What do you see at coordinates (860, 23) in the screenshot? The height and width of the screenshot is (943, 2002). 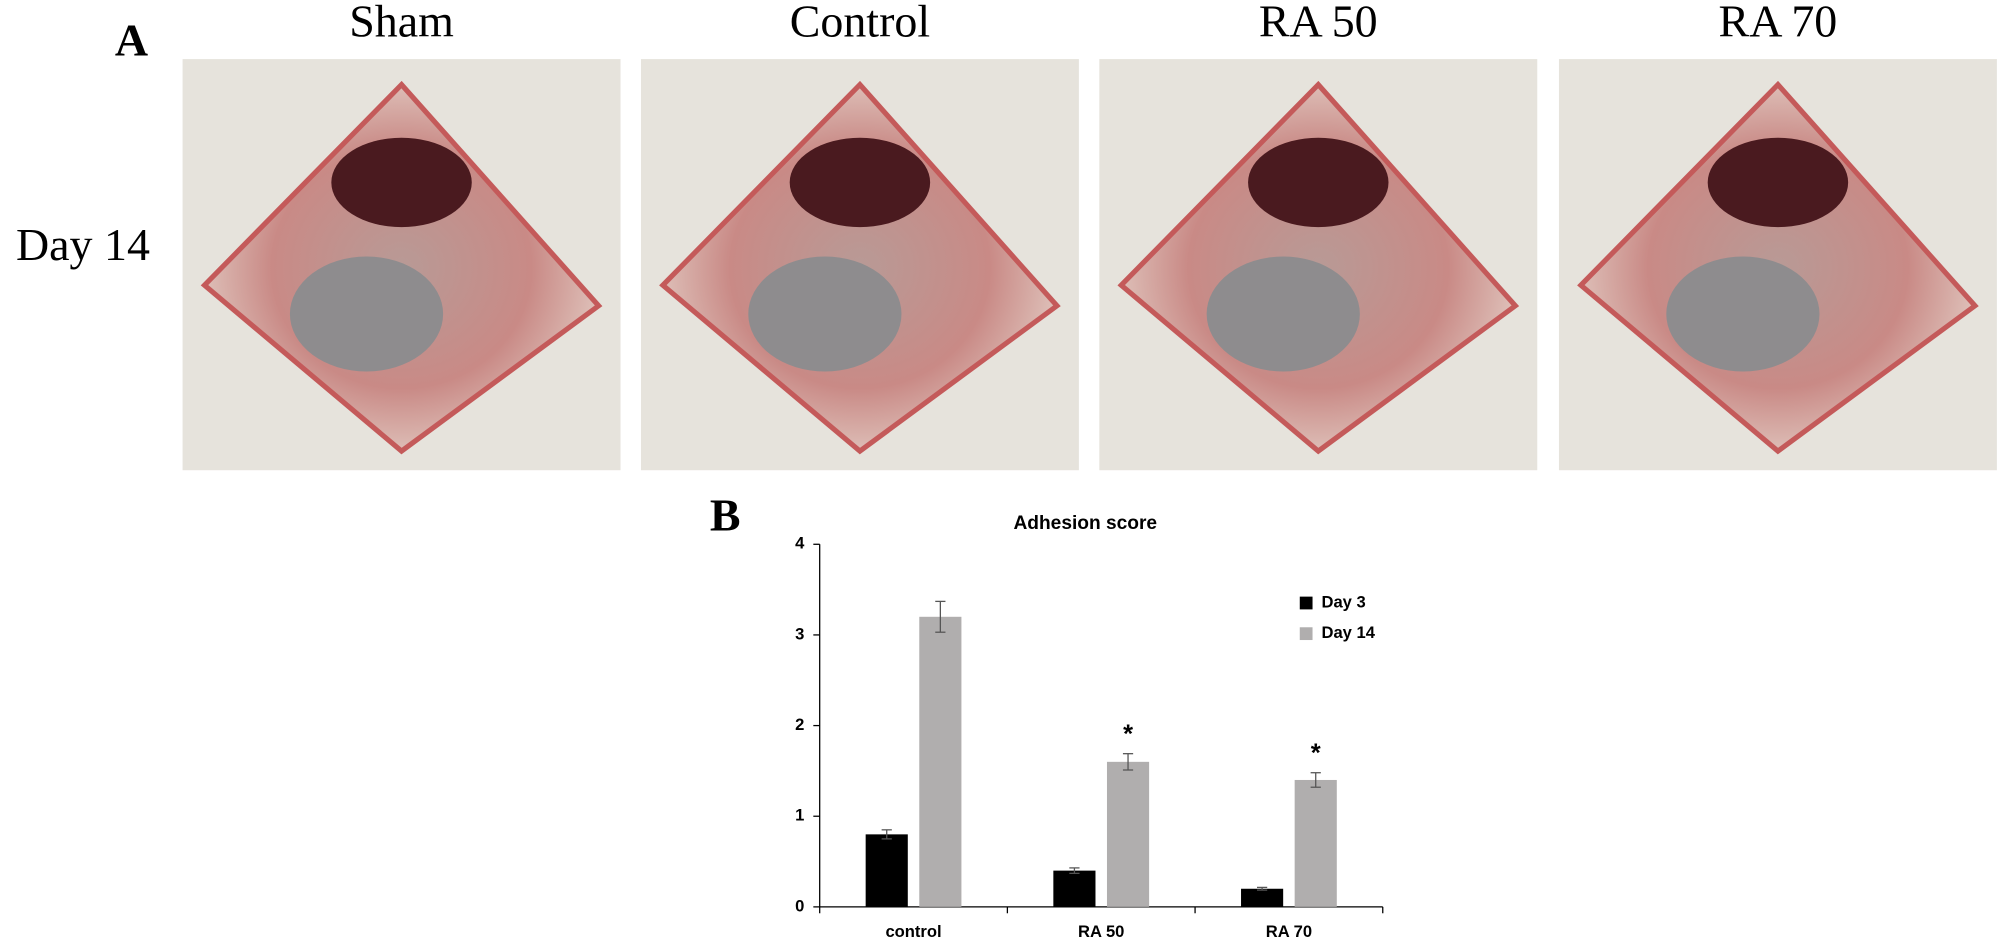 I see `photo-title: Control` at bounding box center [860, 23].